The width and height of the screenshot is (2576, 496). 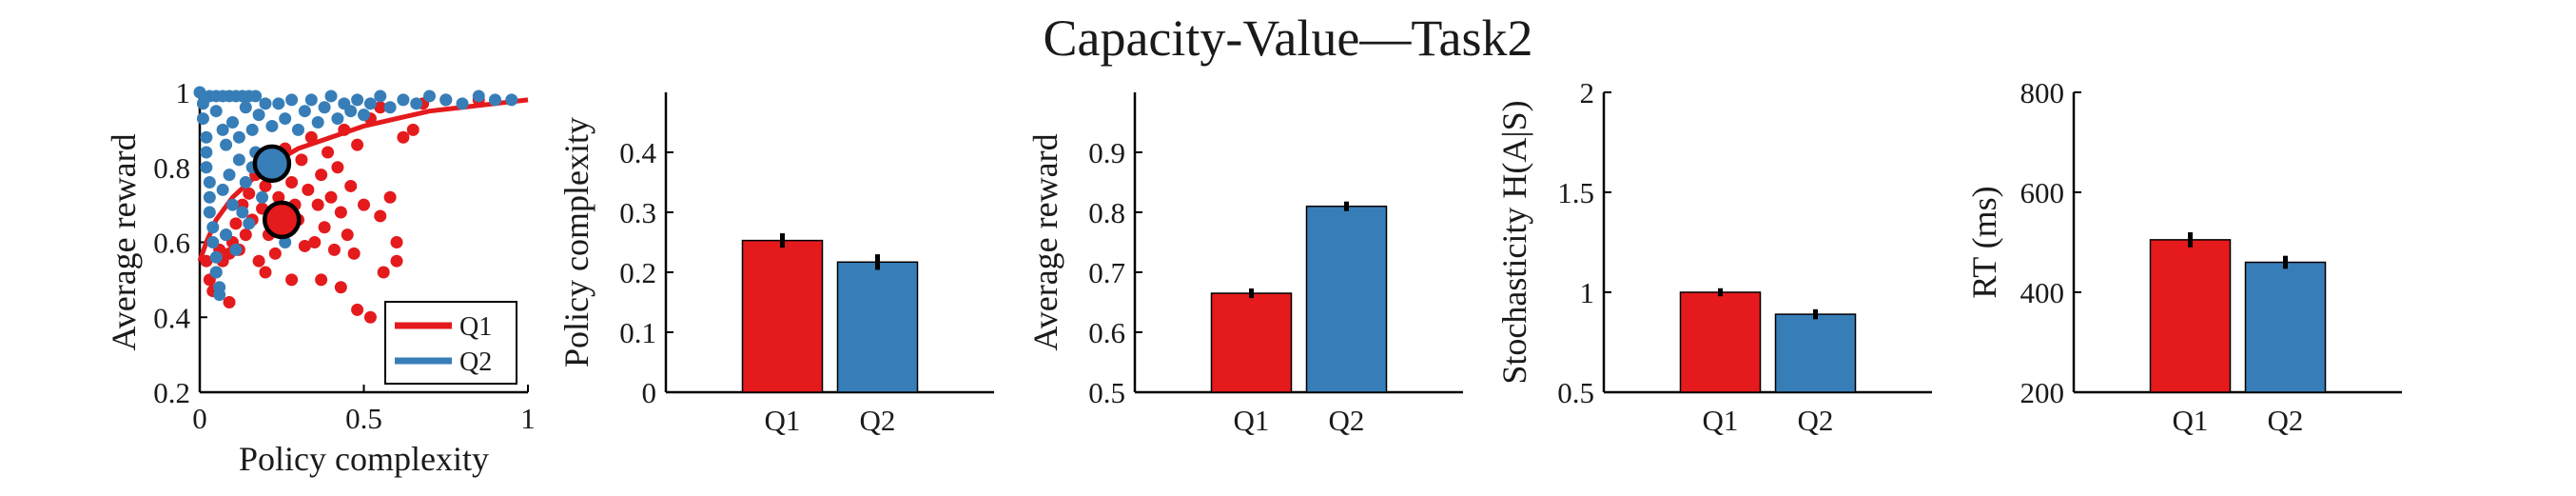 What do you see at coordinates (171, 243) in the screenshot?
I see `y-tick-label: 0.6` at bounding box center [171, 243].